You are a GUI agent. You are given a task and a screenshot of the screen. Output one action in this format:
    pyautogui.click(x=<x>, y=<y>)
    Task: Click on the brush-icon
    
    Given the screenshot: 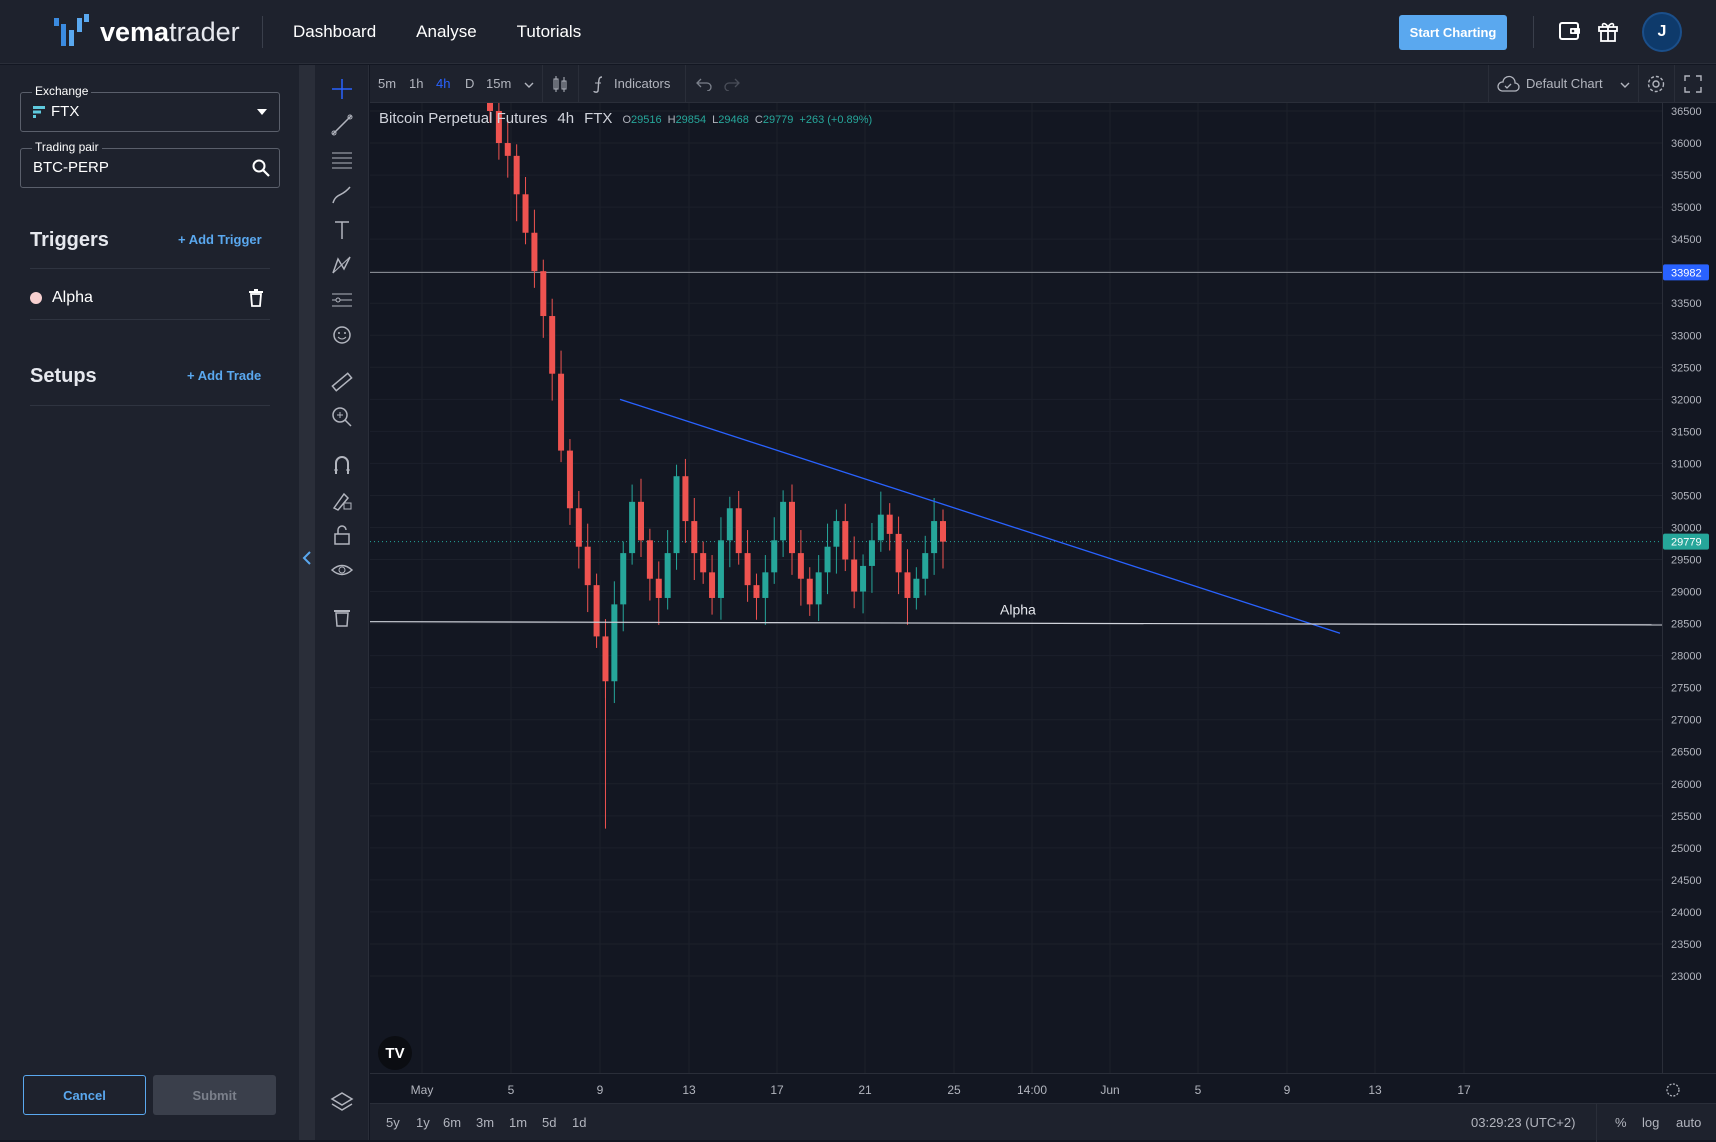 What is the action you would take?
    pyautogui.click(x=342, y=195)
    